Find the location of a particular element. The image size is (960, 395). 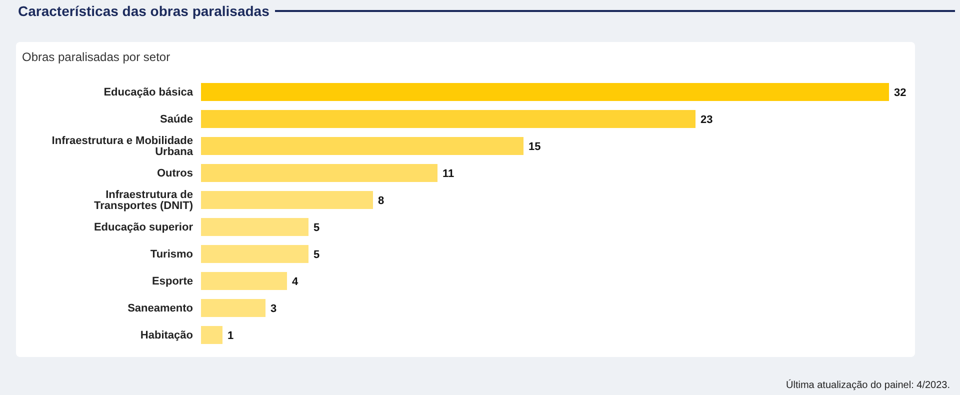

y-tick-label: Outros is located at coordinates (174, 173).